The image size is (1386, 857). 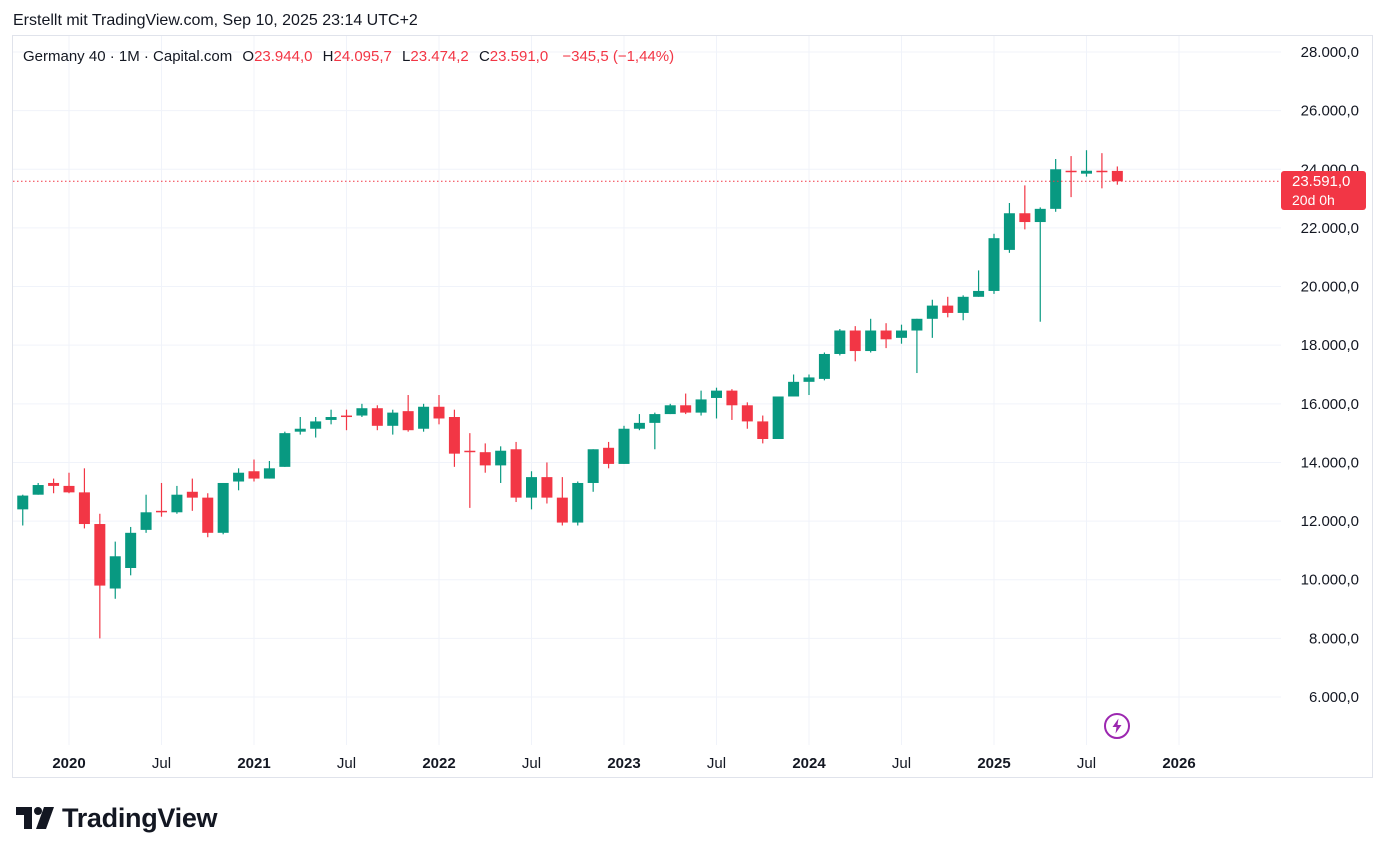 I want to click on lightning-icon, so click(x=1117, y=726).